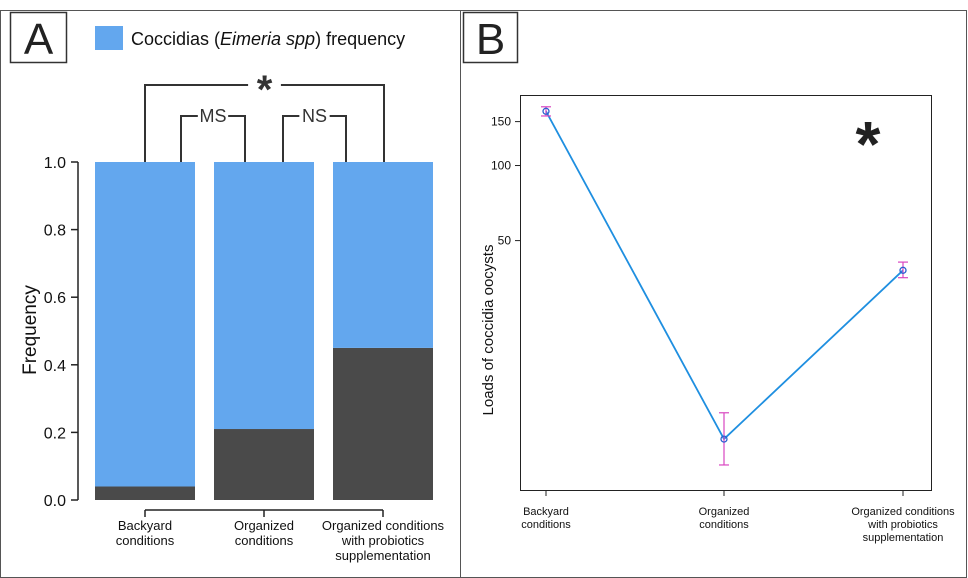 The height and width of the screenshot is (578, 968). Describe the element at coordinates (175, 39) in the screenshot. I see `legend-text-before: Coccidias (` at that location.